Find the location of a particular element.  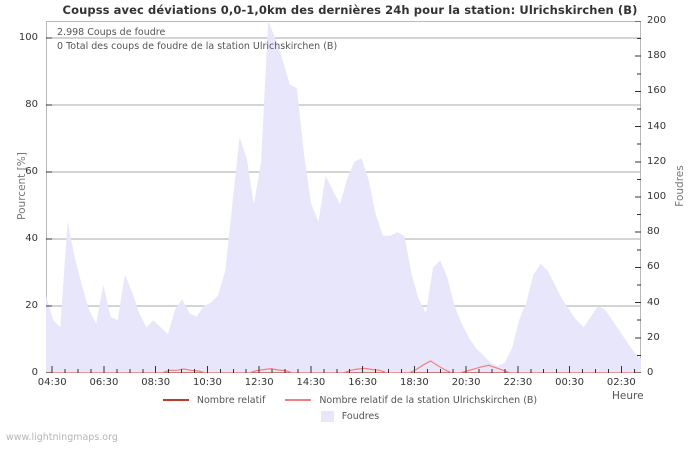

x-axis-tick: 18:30 is located at coordinates (414, 382).